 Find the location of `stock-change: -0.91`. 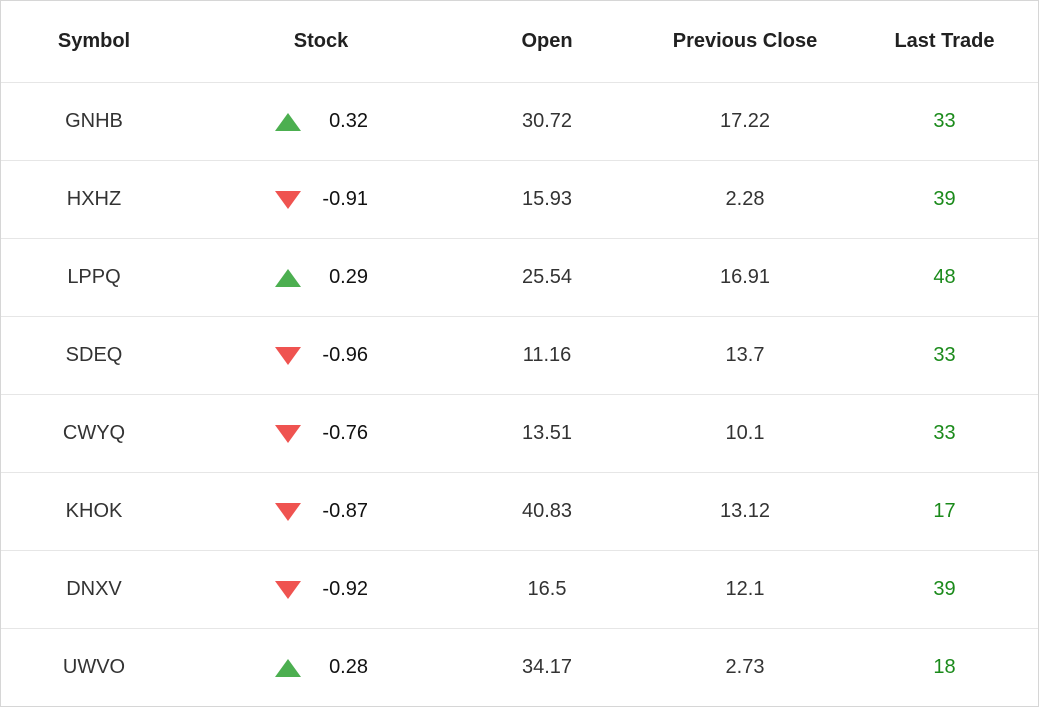

stock-change: -0.91 is located at coordinates (321, 199).